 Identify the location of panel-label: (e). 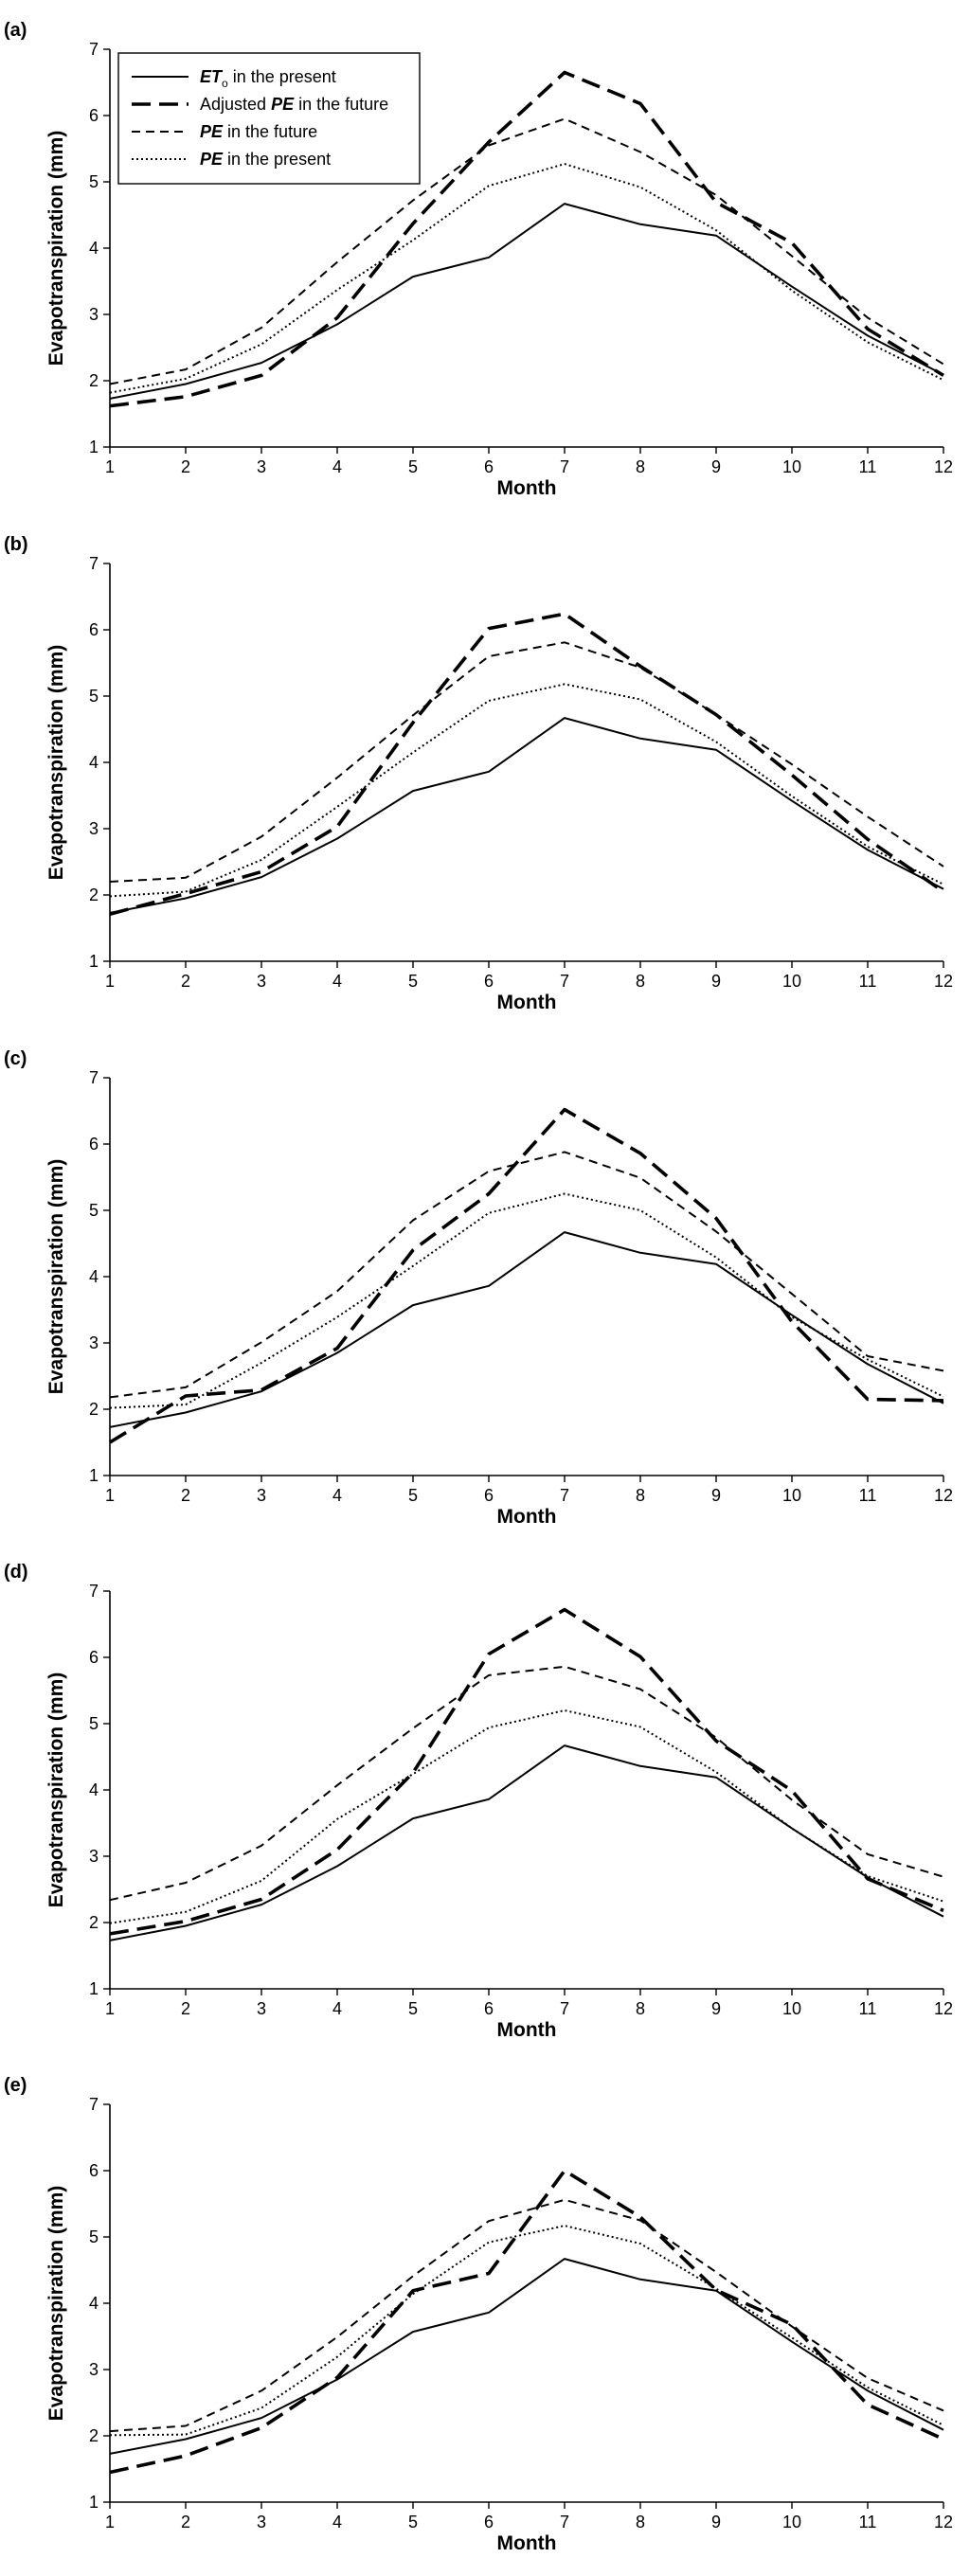
(15, 2085).